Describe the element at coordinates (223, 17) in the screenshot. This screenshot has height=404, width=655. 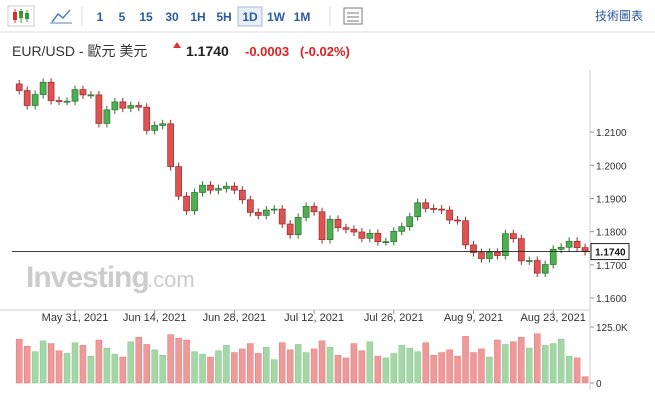
I see `interval-button: 5H` at that location.